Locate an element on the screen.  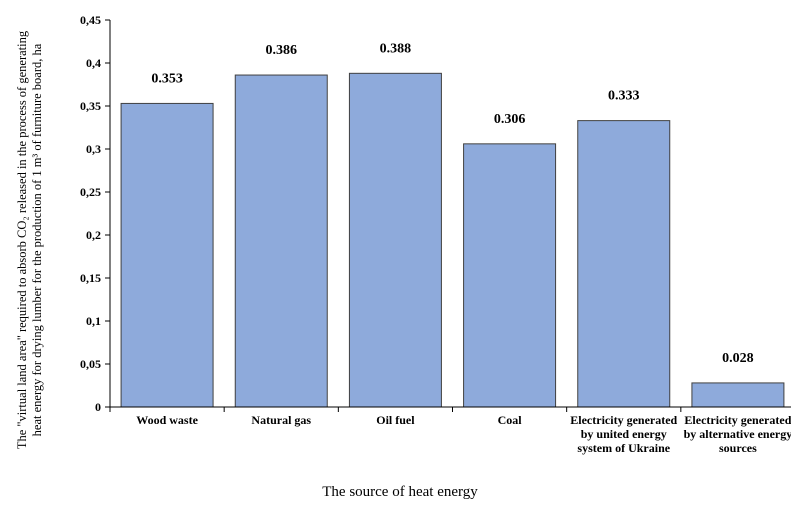
category-label: Natural gas is located at coordinates (281, 420).